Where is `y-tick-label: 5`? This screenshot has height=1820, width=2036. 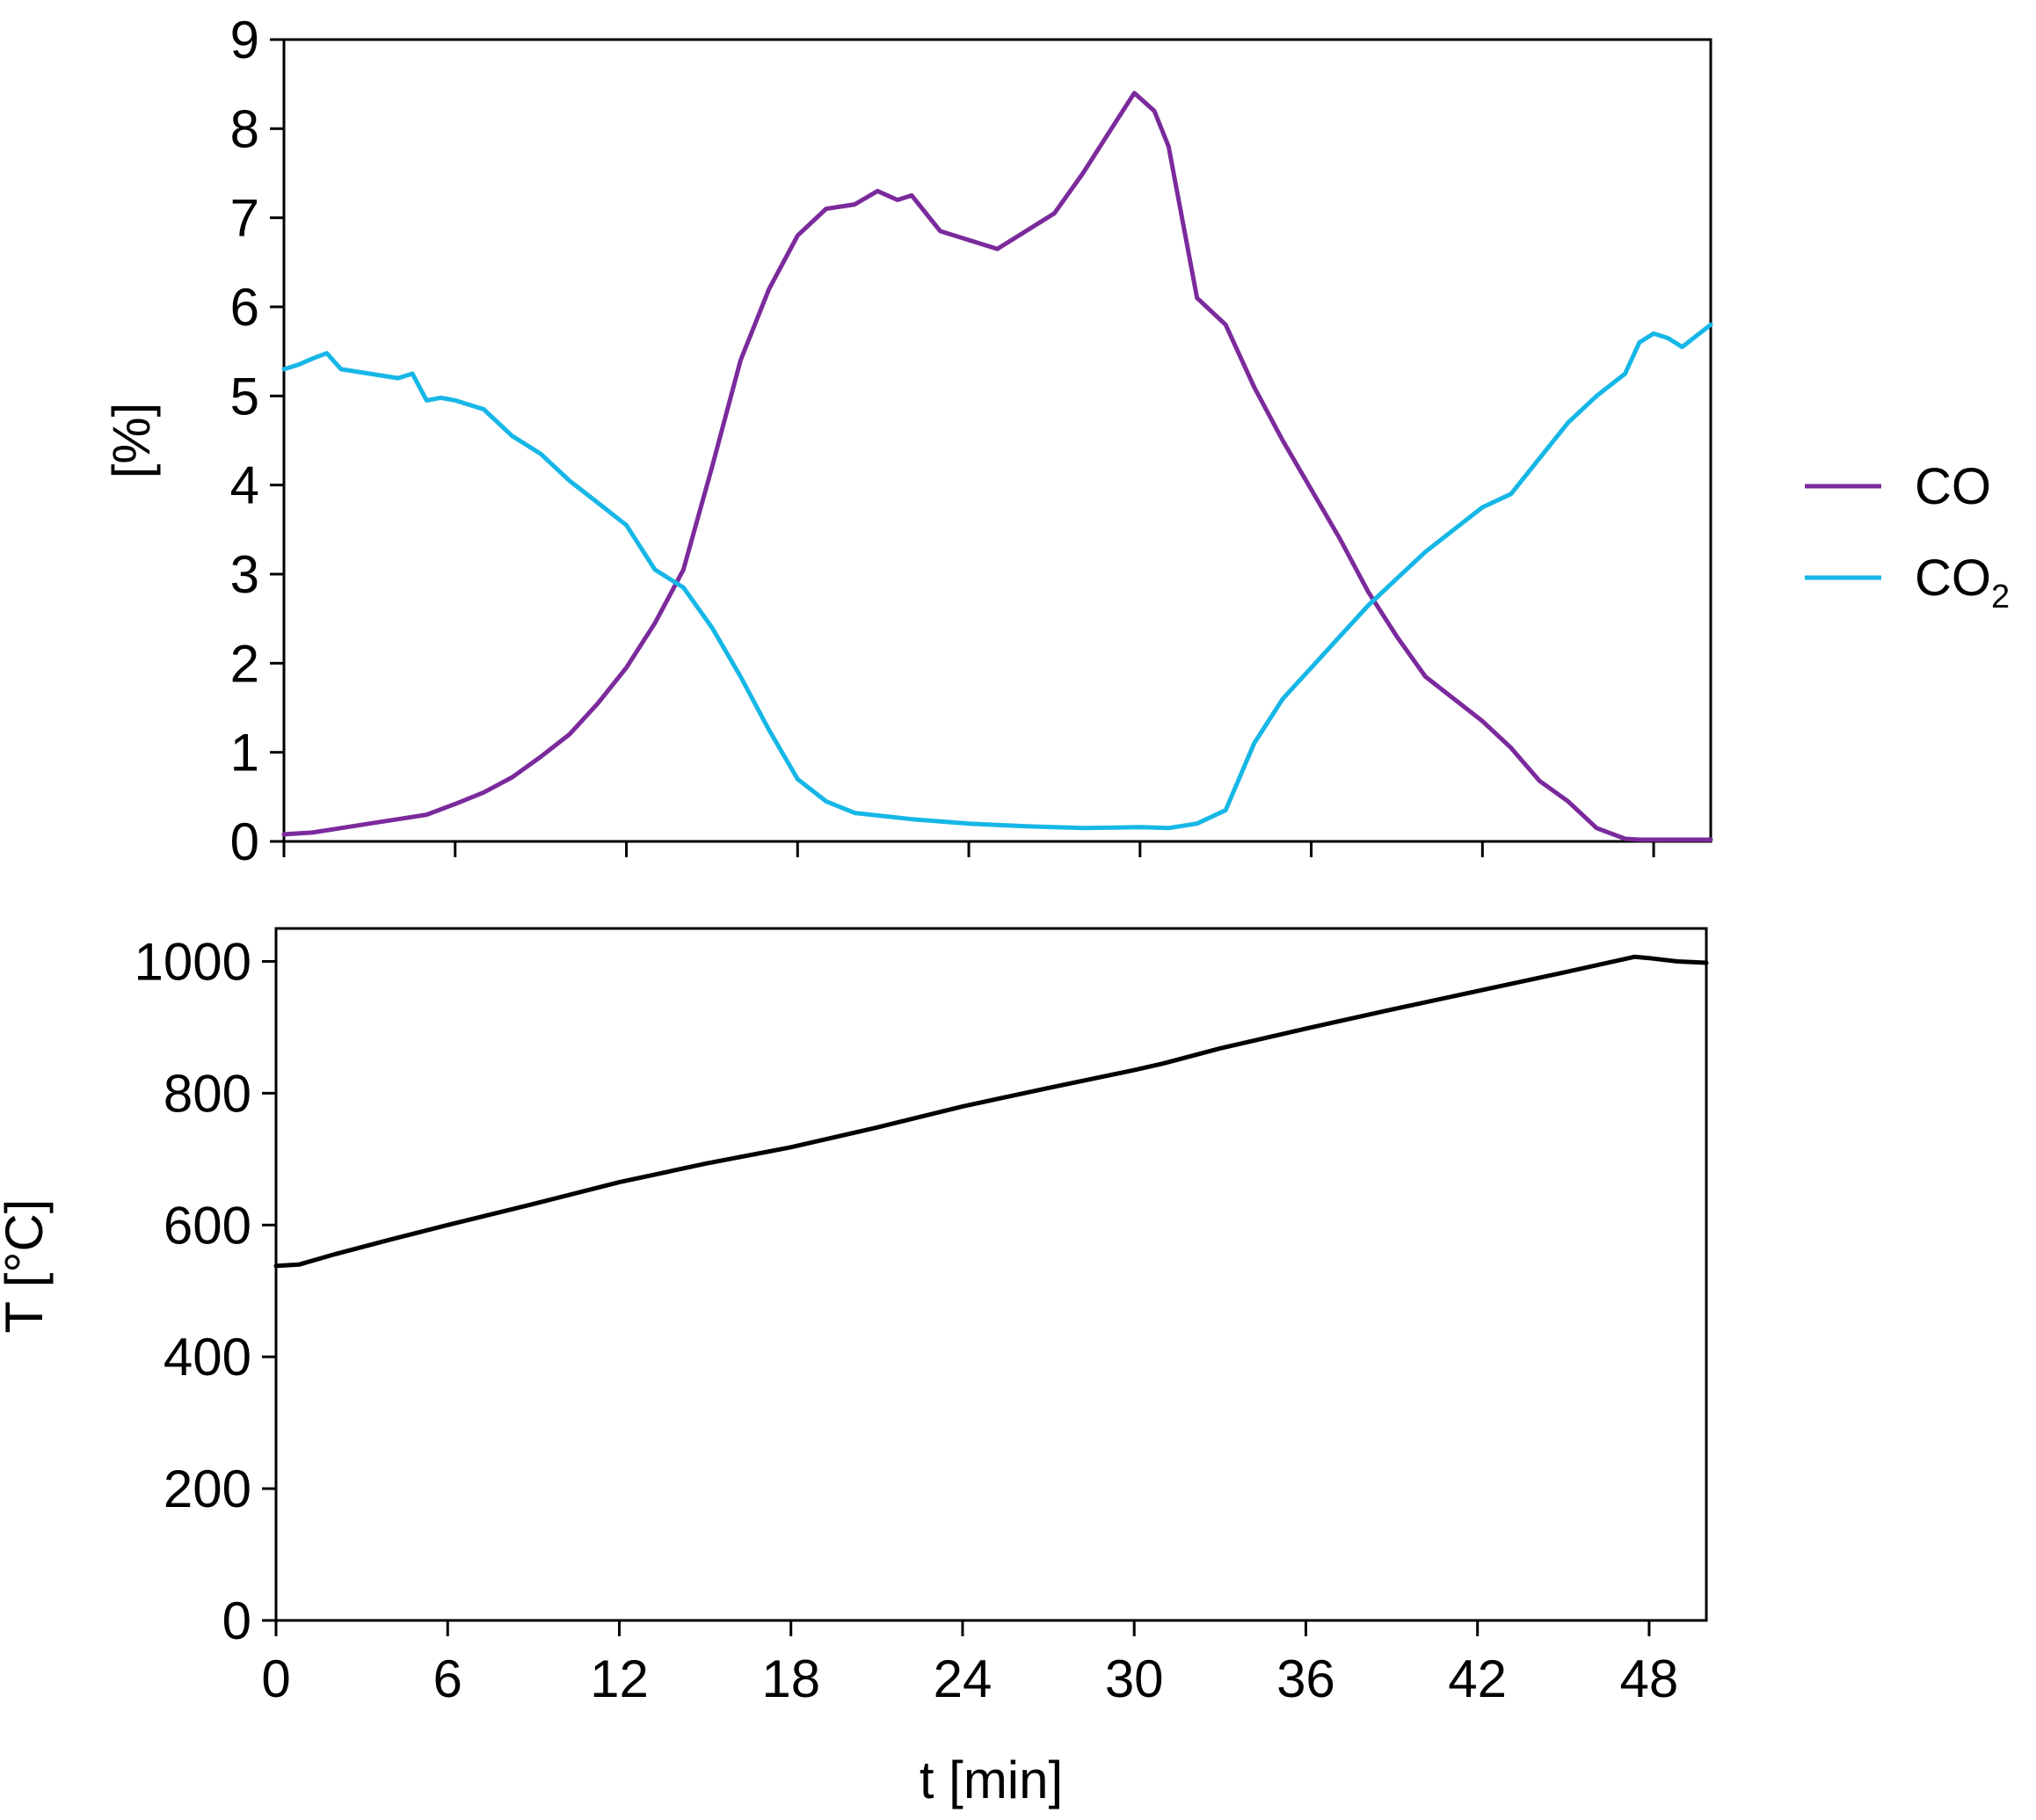
y-tick-label: 5 is located at coordinates (245, 396).